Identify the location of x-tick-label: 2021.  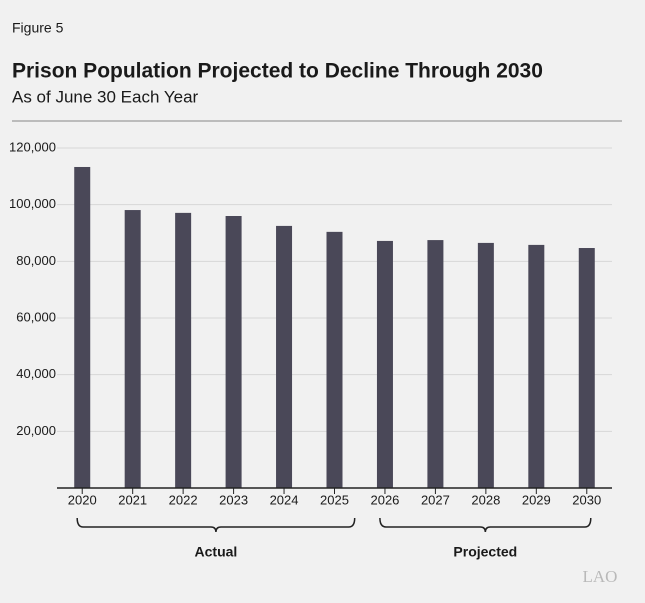
(132, 499).